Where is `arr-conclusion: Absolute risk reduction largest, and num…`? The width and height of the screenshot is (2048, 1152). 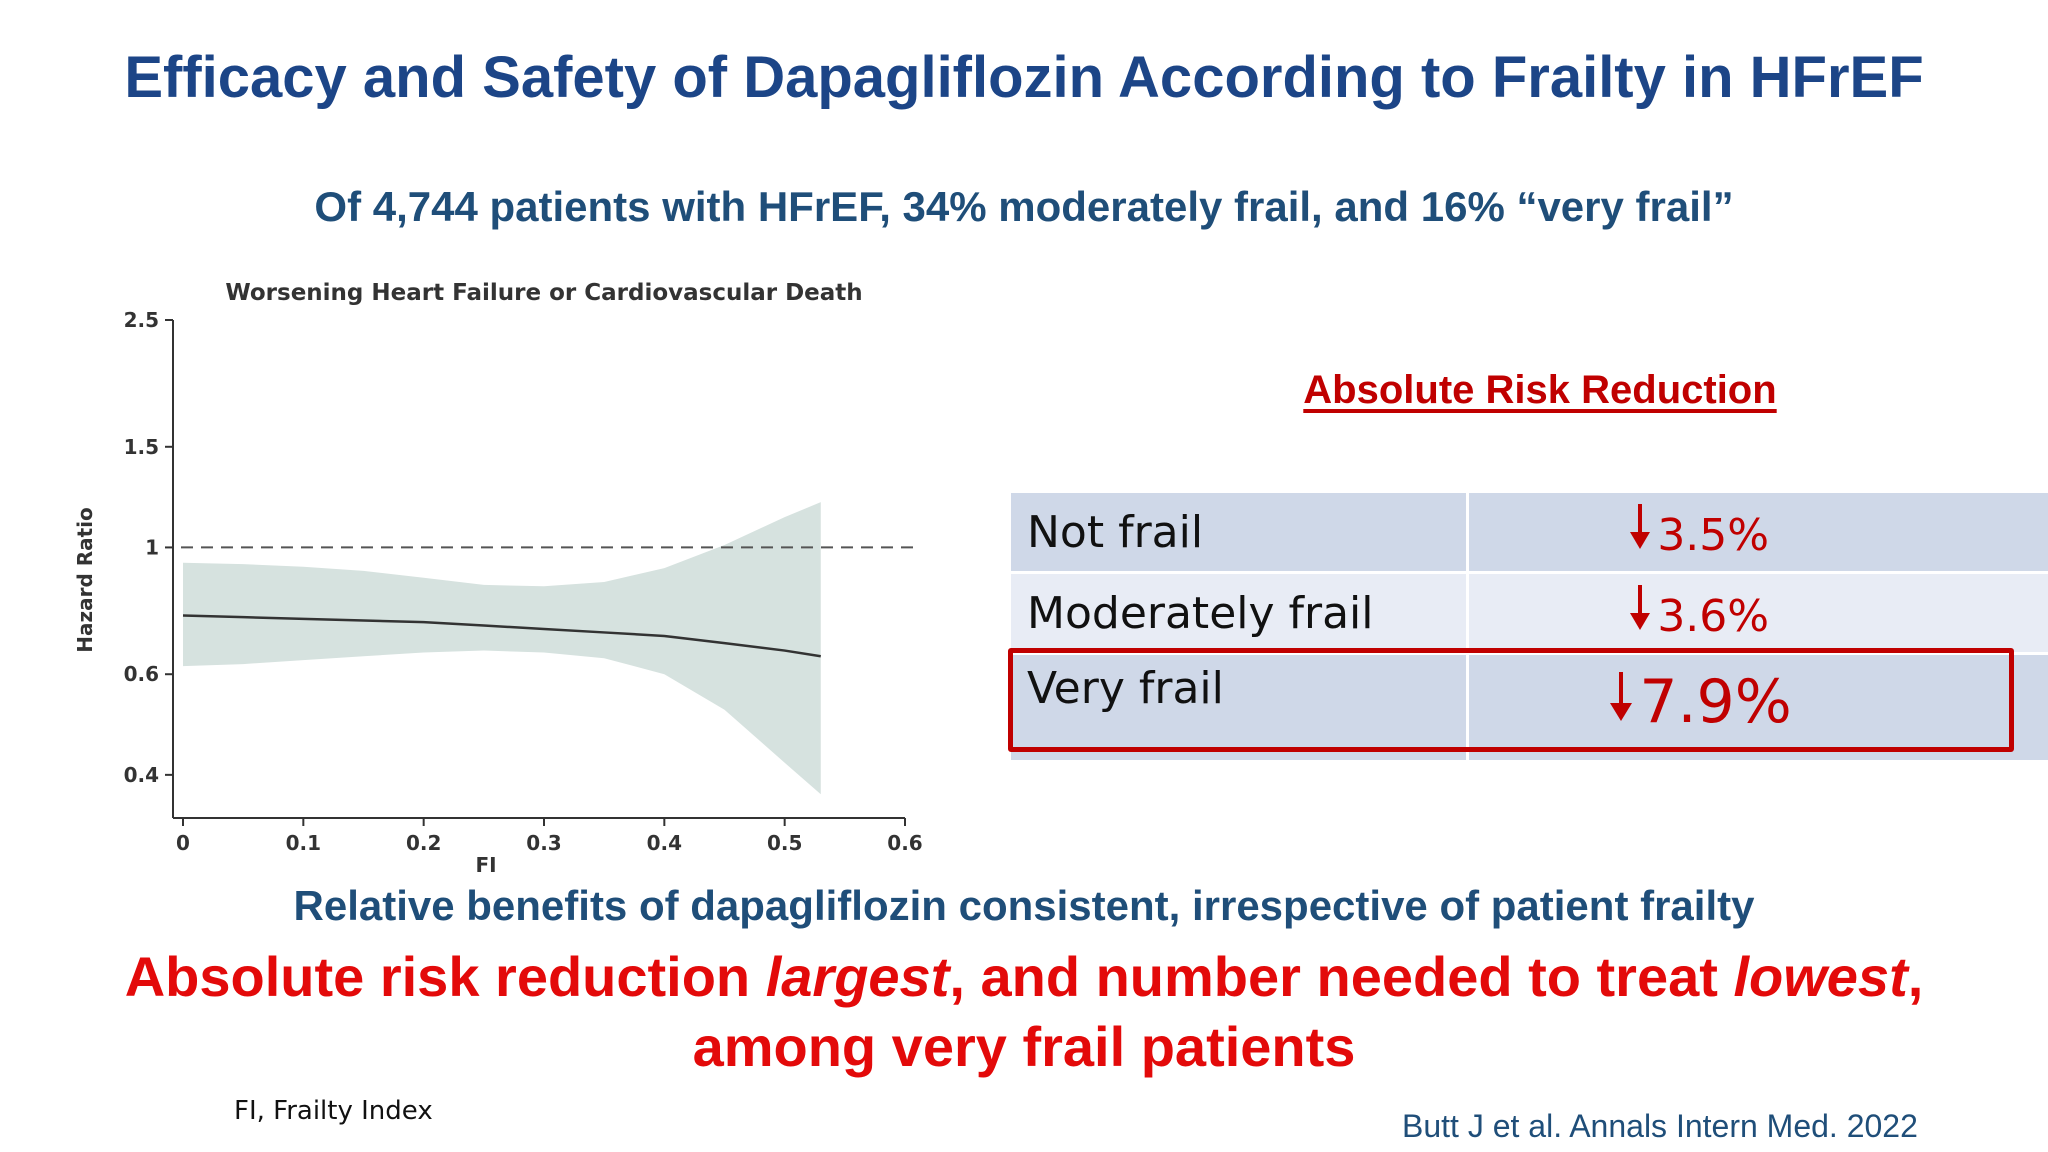
arr-conclusion: Absolute risk reduction largest, and num… is located at coordinates (1024, 1012).